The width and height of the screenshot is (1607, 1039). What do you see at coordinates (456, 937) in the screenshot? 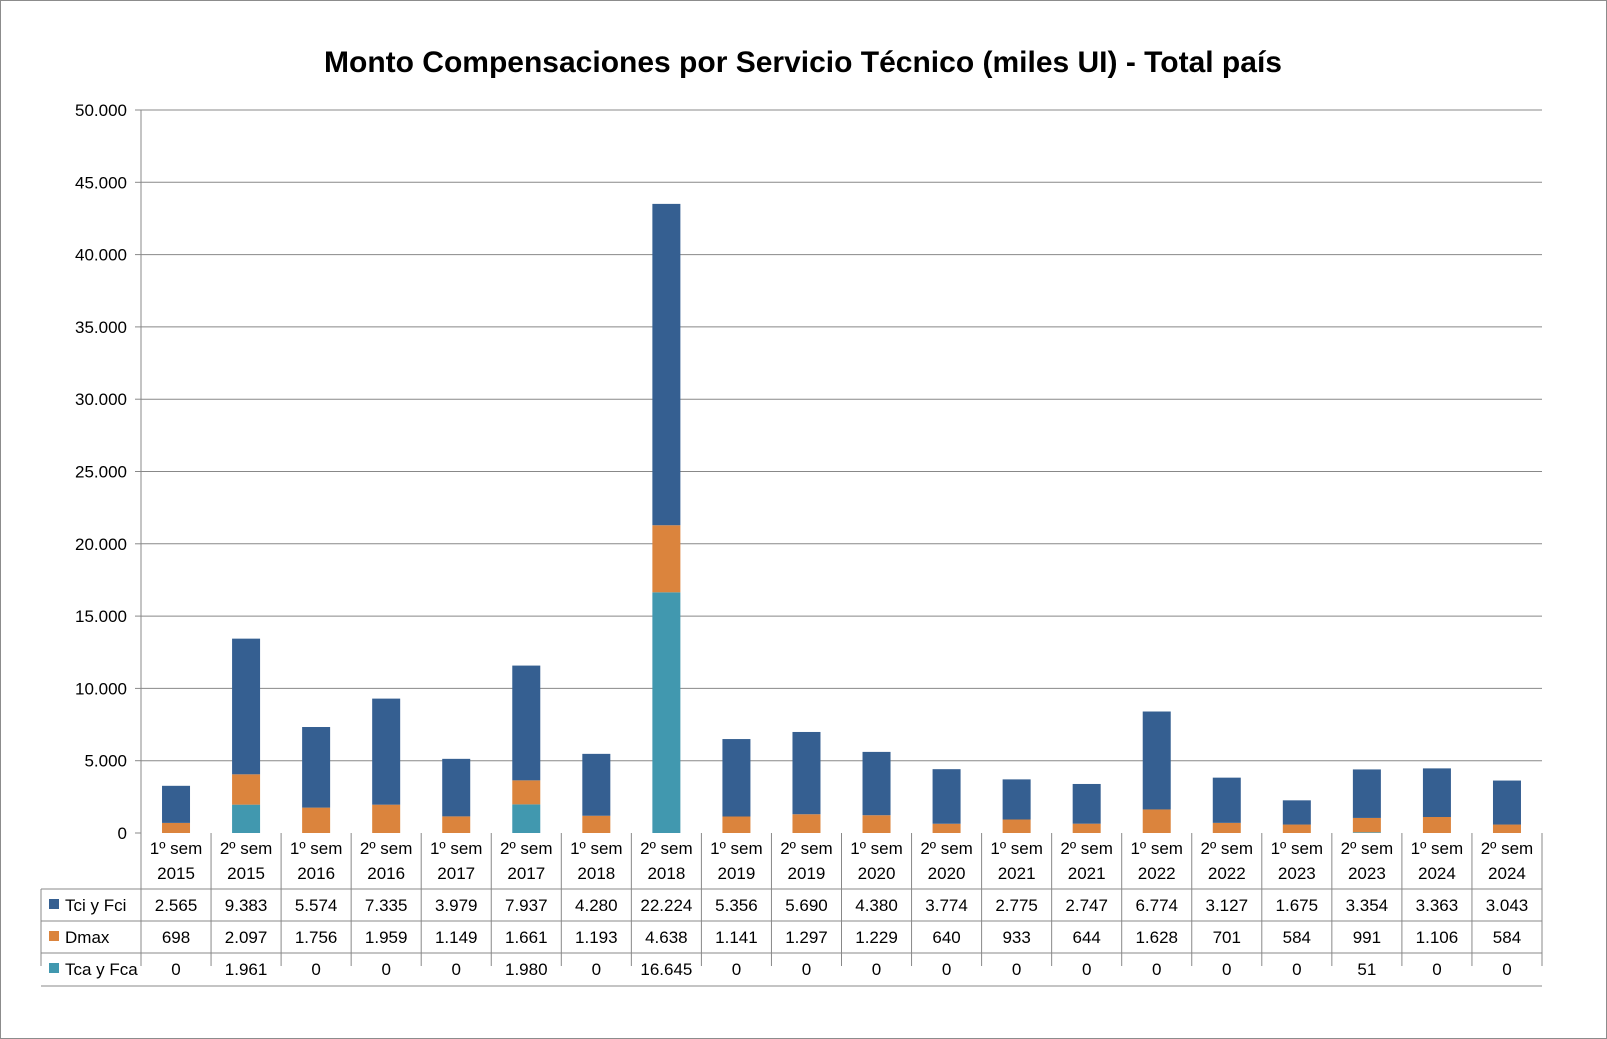
I see `table-cell-value: 1.149` at bounding box center [456, 937].